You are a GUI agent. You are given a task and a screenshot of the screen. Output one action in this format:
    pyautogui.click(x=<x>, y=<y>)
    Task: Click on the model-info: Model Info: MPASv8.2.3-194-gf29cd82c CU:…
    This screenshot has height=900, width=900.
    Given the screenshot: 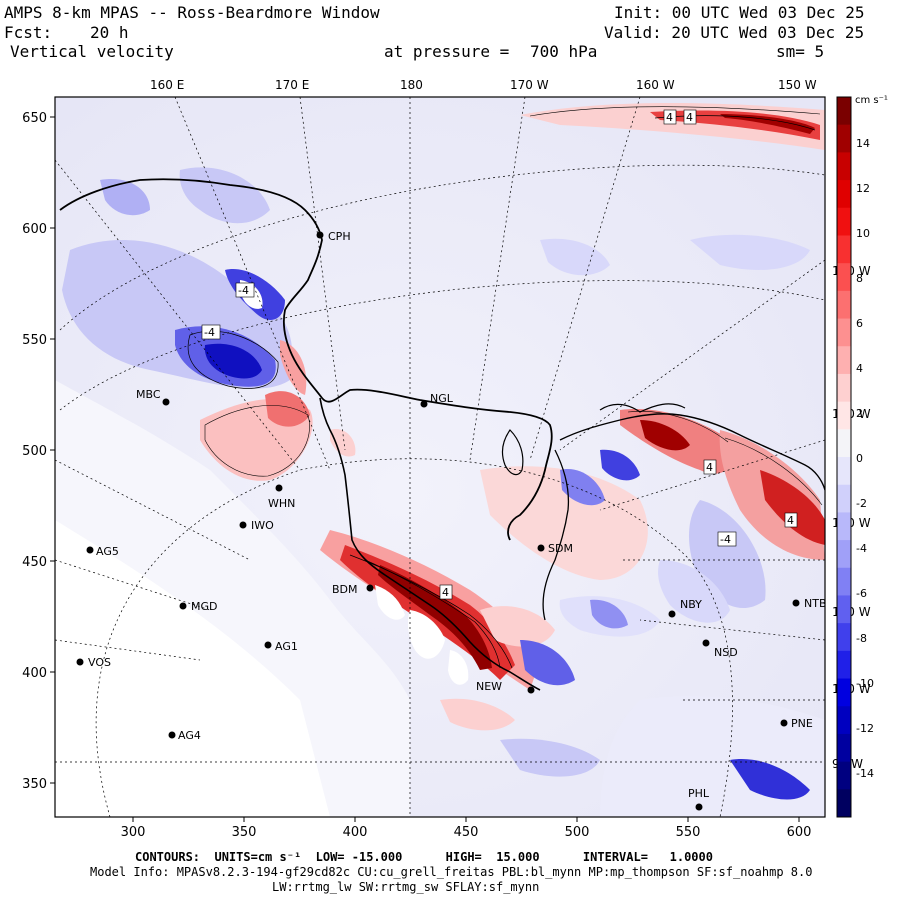 What is the action you would take?
    pyautogui.click(x=451, y=872)
    